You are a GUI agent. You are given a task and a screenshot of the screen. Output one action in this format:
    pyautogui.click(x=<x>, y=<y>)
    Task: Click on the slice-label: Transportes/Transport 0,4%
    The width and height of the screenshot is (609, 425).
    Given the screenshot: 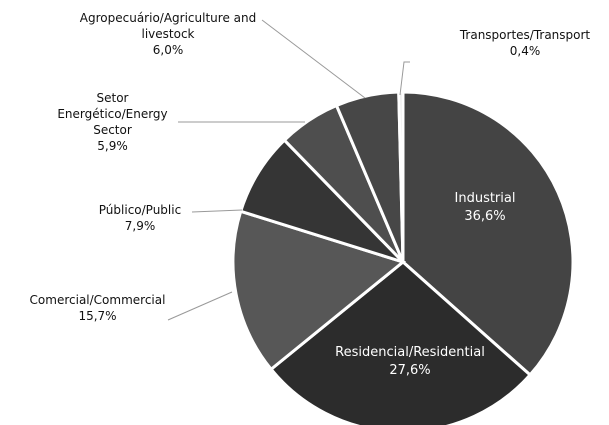 What is the action you would take?
    pyautogui.click(x=524, y=43)
    